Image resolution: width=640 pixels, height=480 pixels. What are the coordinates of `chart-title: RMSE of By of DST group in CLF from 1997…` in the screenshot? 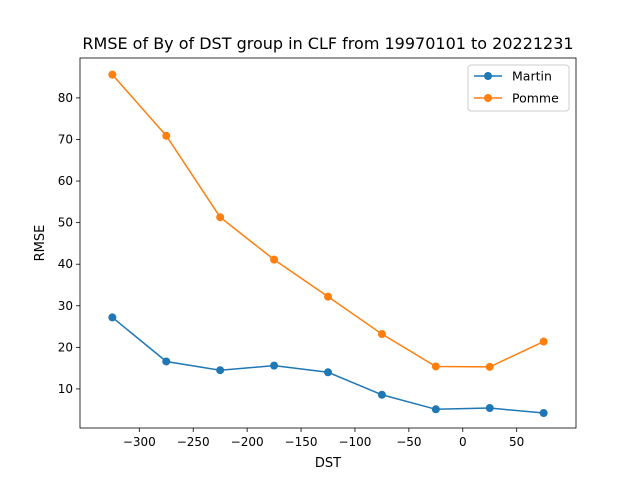 It's located at (327, 43).